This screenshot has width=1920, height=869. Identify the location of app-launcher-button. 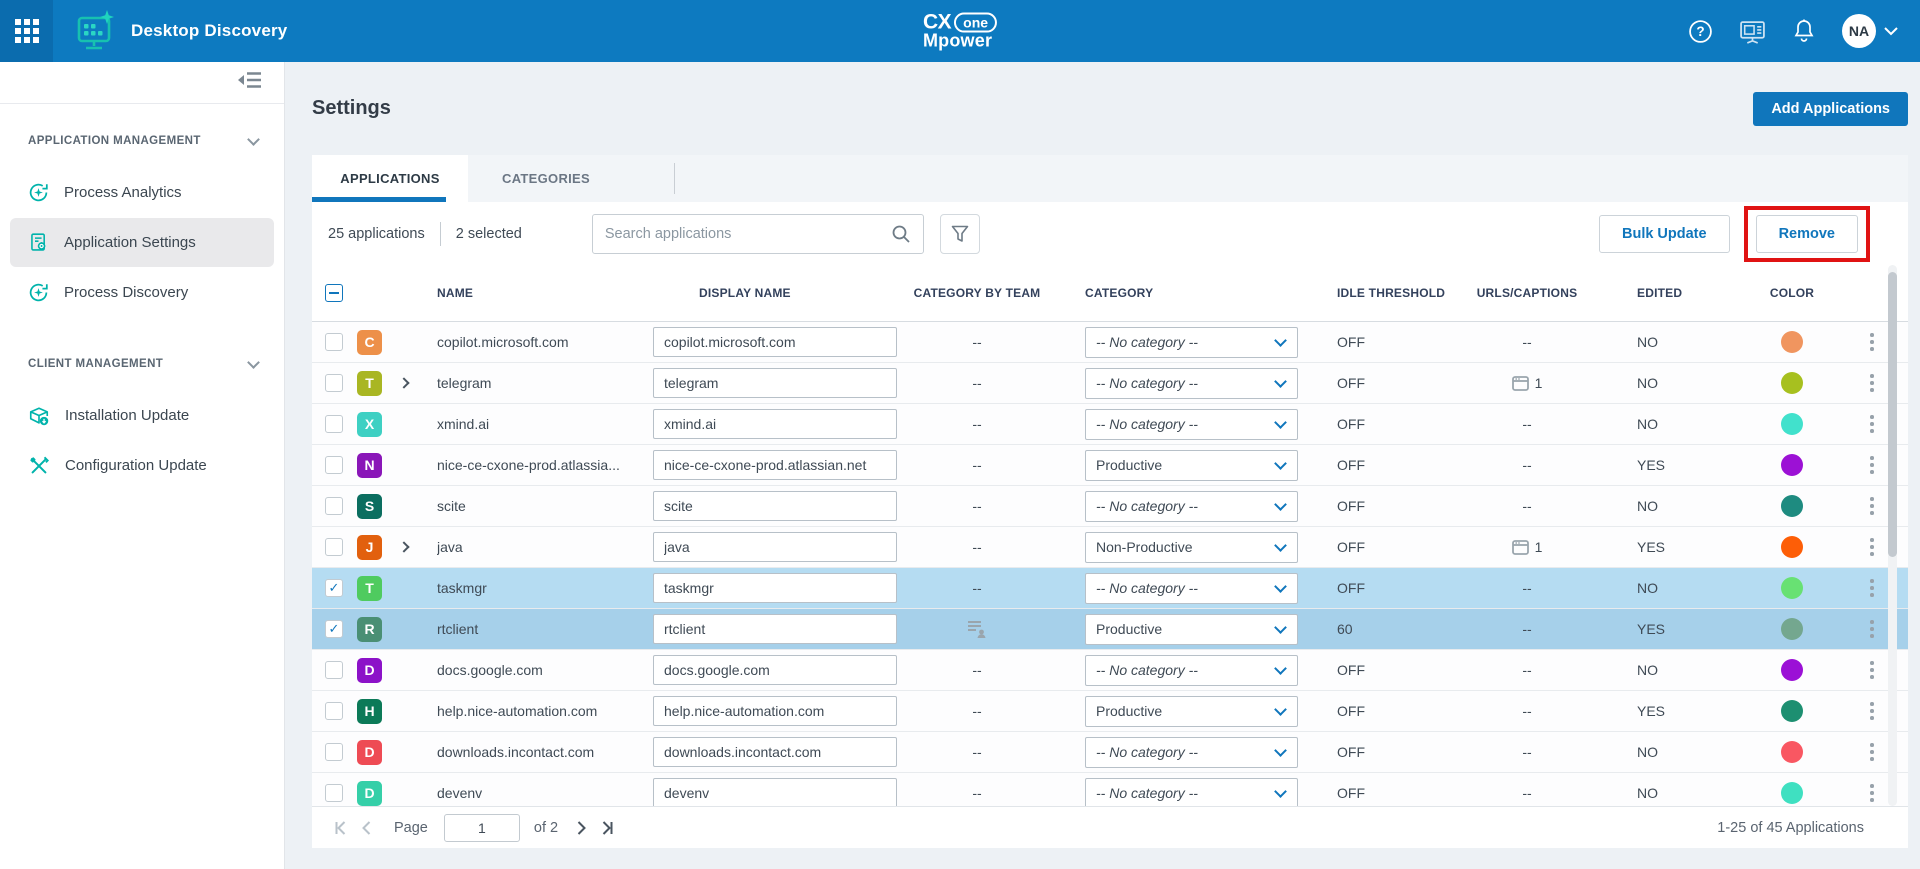
(26, 31).